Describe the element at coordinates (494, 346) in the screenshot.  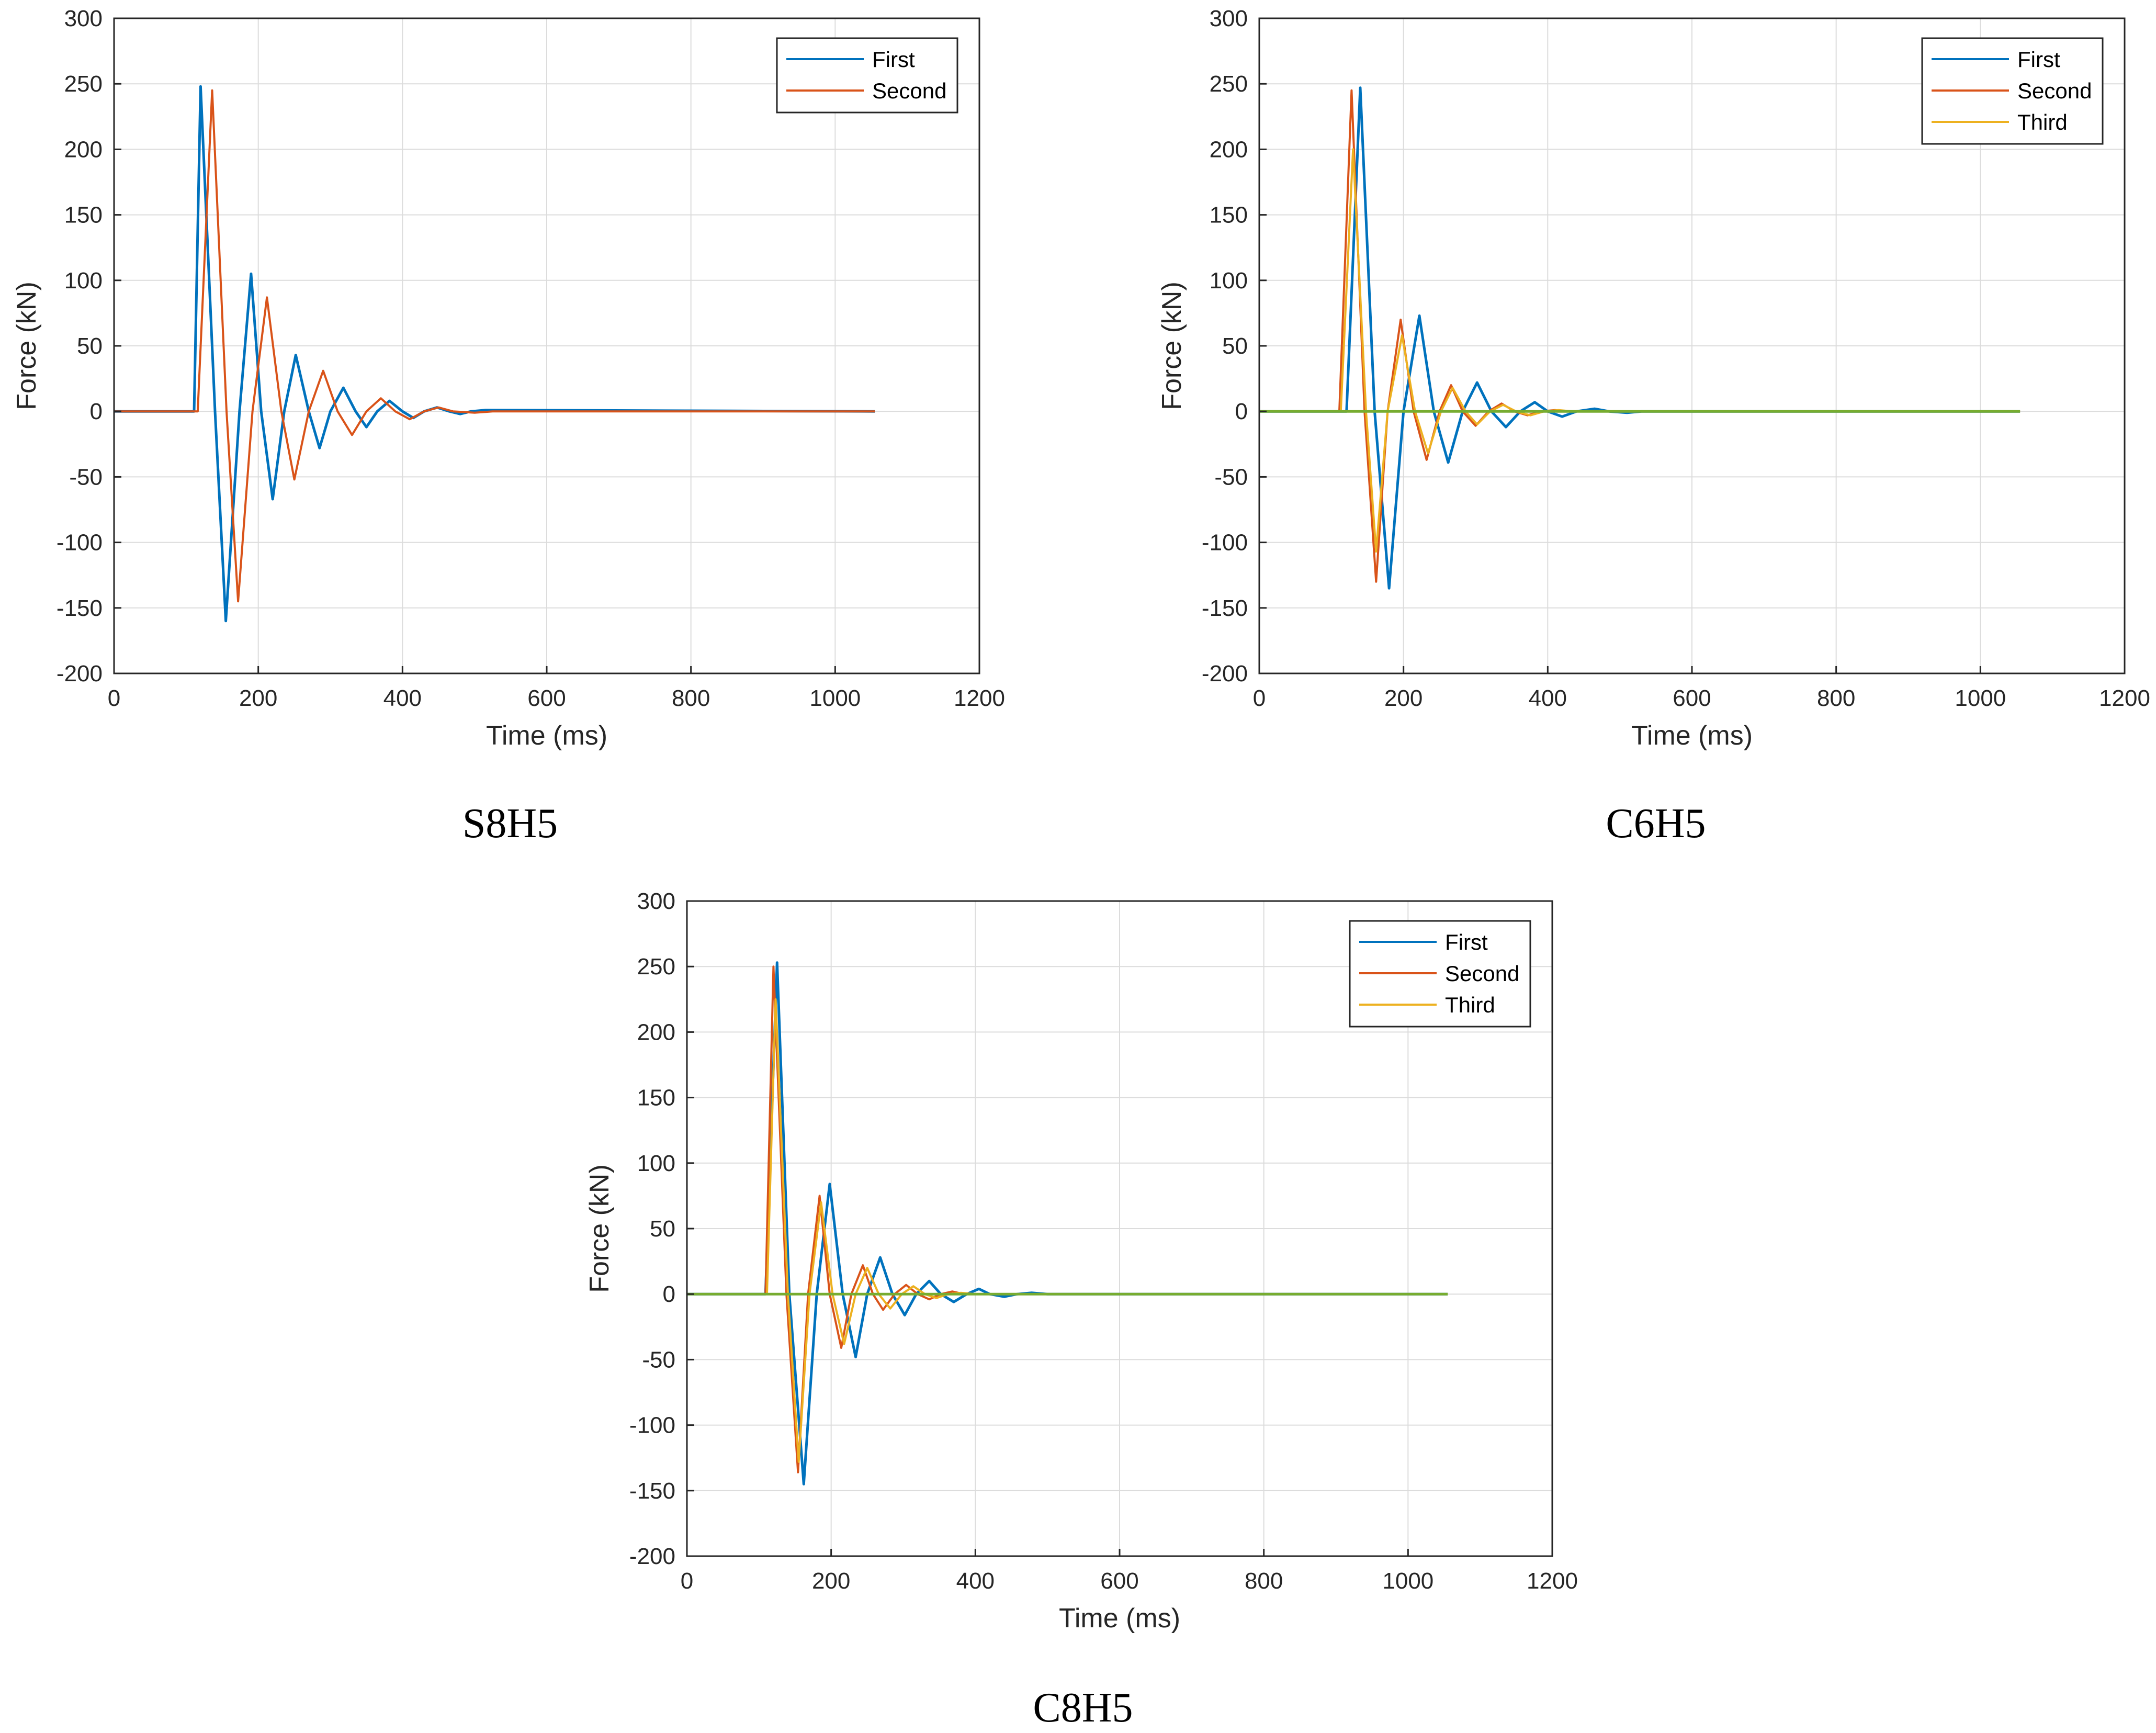
I see `series-line-second` at that location.